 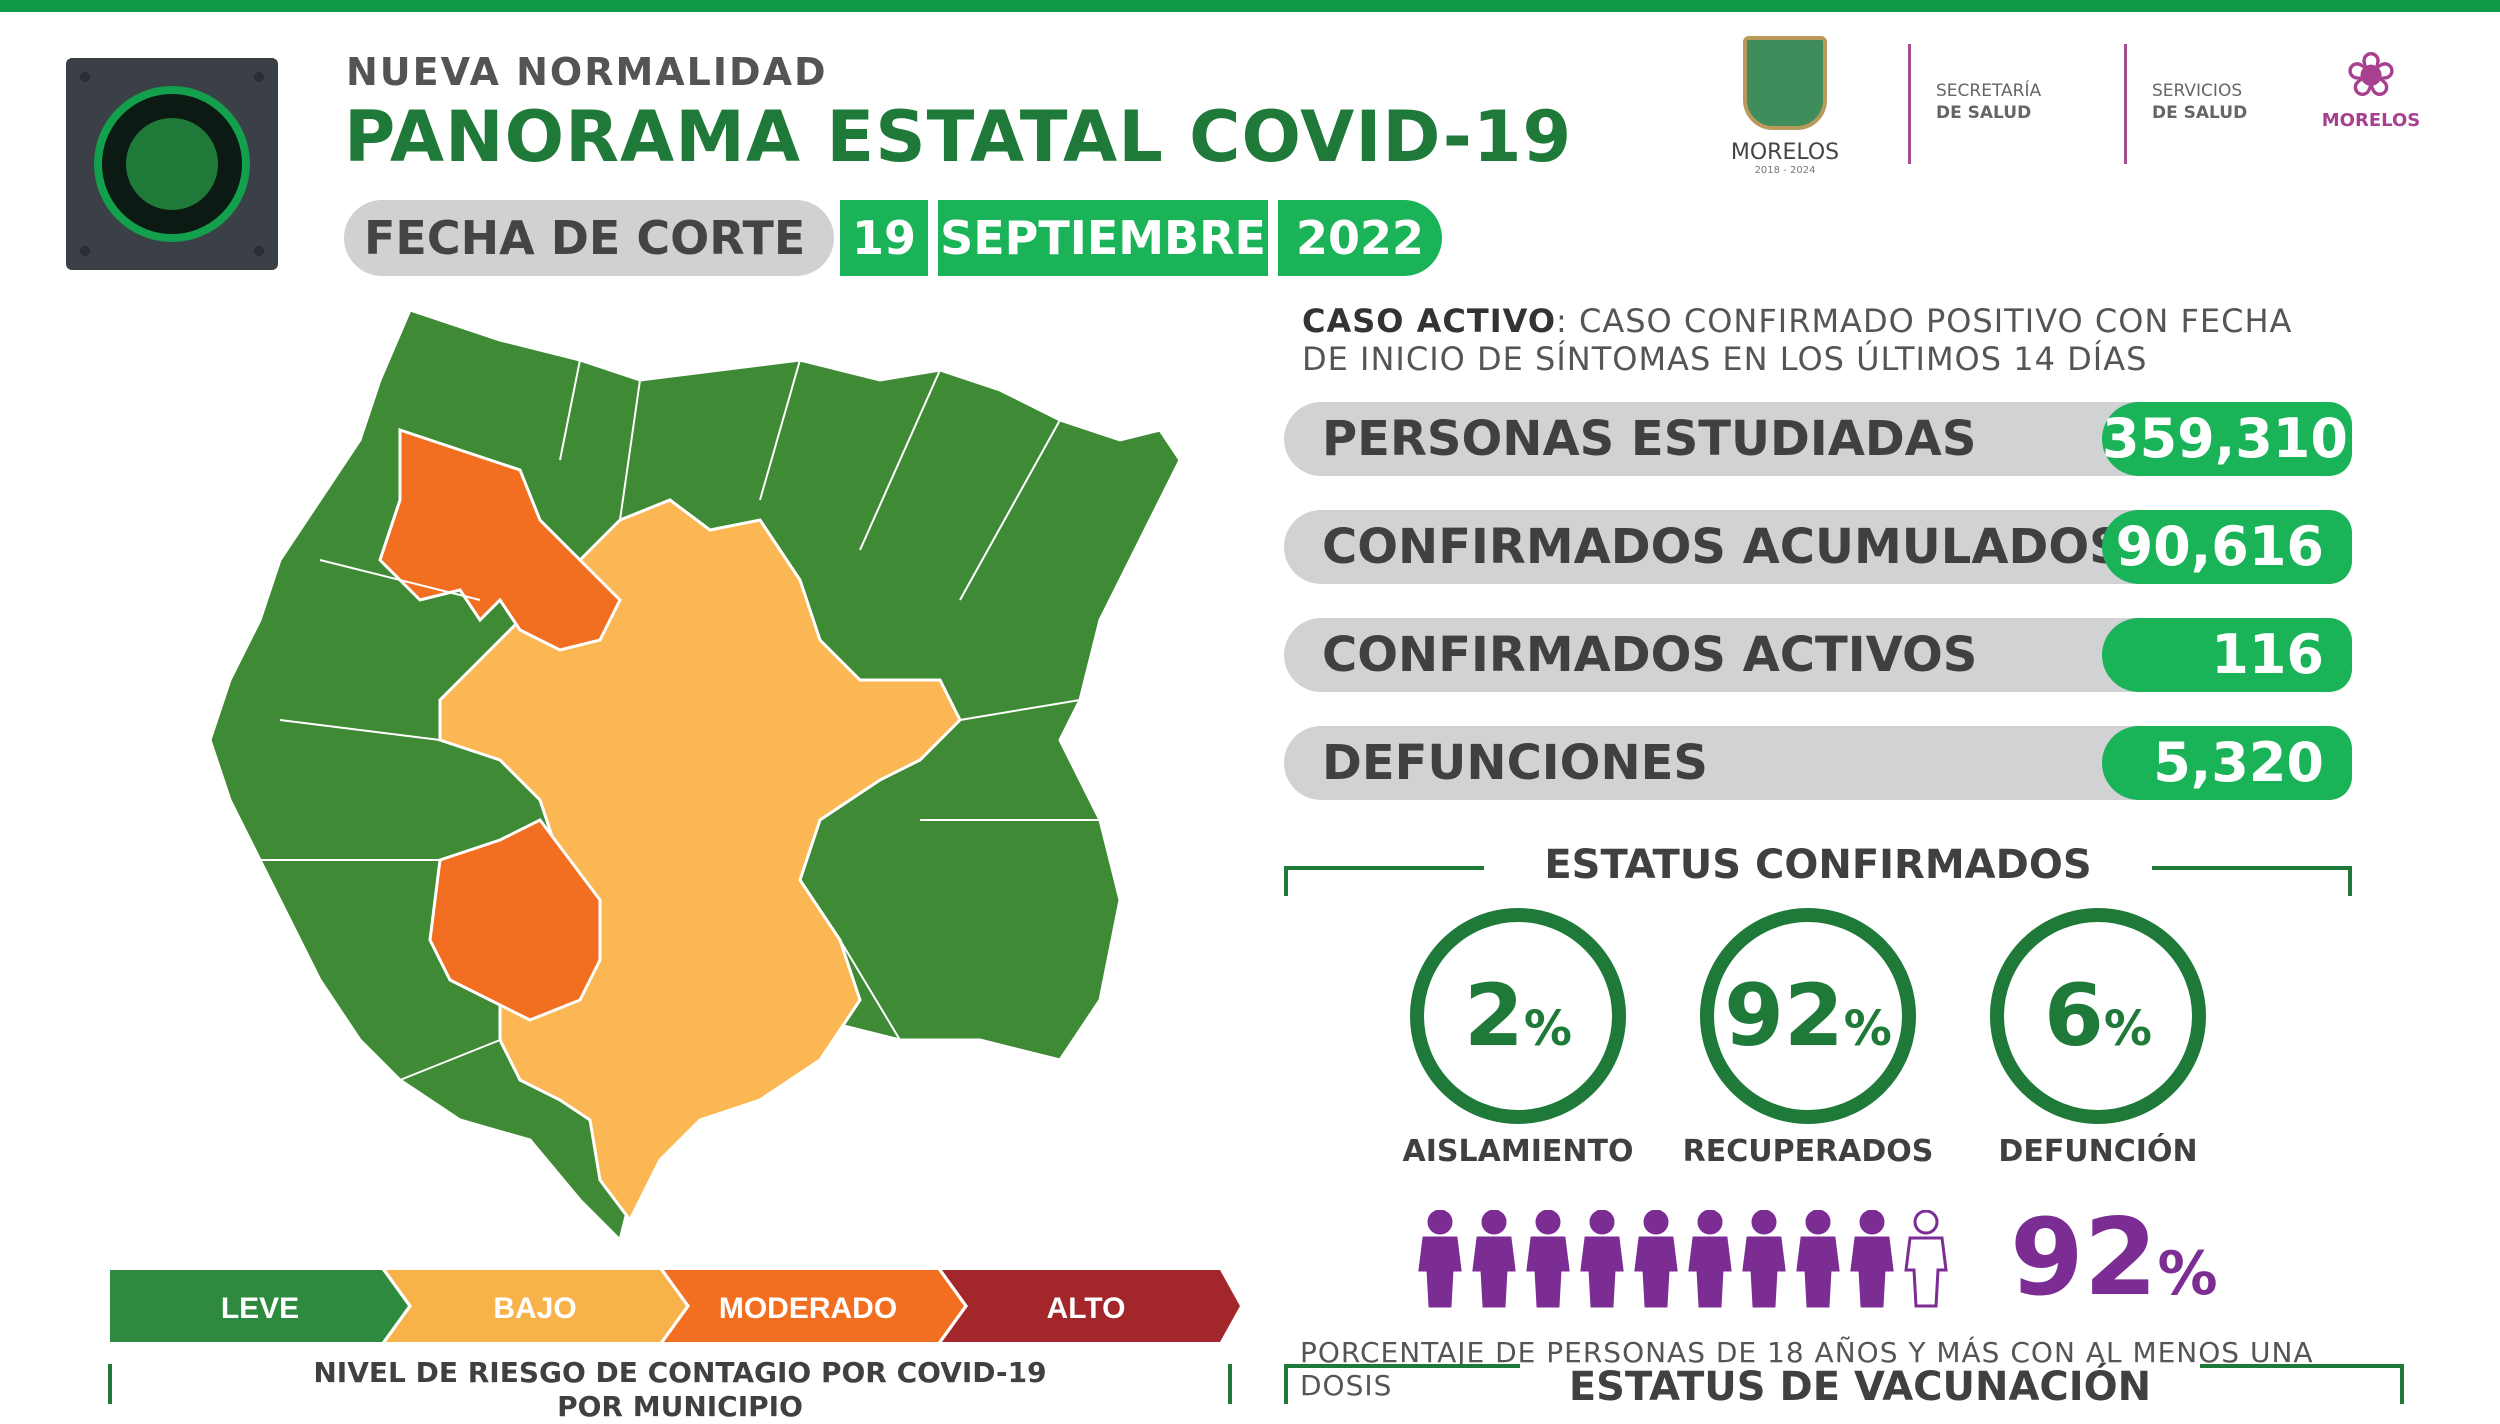 I want to click on stat-confirmados-acumulados: CONFIRMADOS ACUMULADOS 90,616, so click(x=1818, y=547).